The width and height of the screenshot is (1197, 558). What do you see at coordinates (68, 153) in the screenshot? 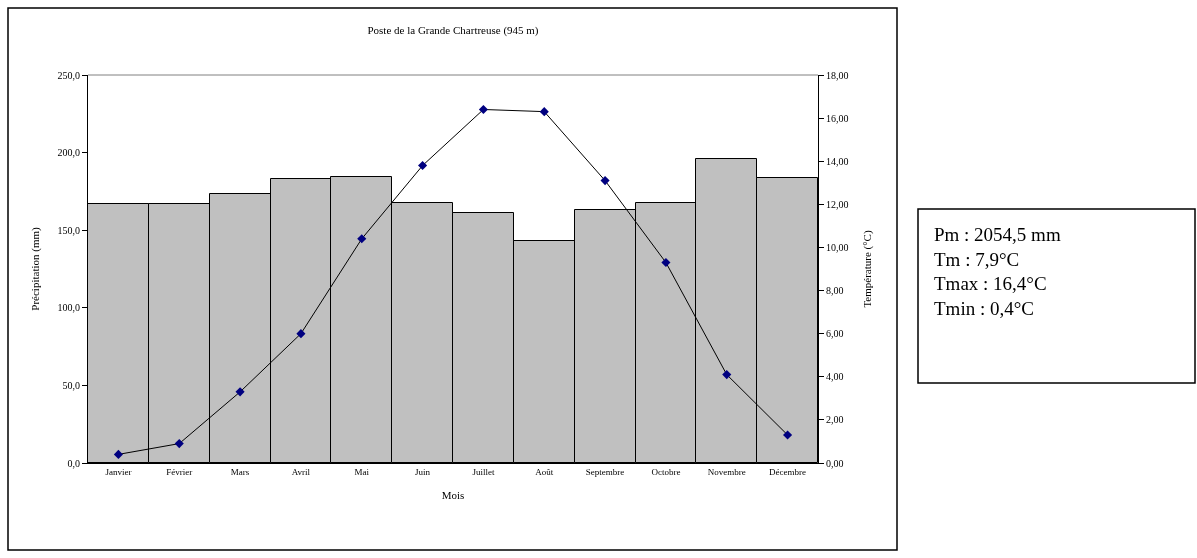
I see `y-tick-label: 200,0` at bounding box center [68, 153].